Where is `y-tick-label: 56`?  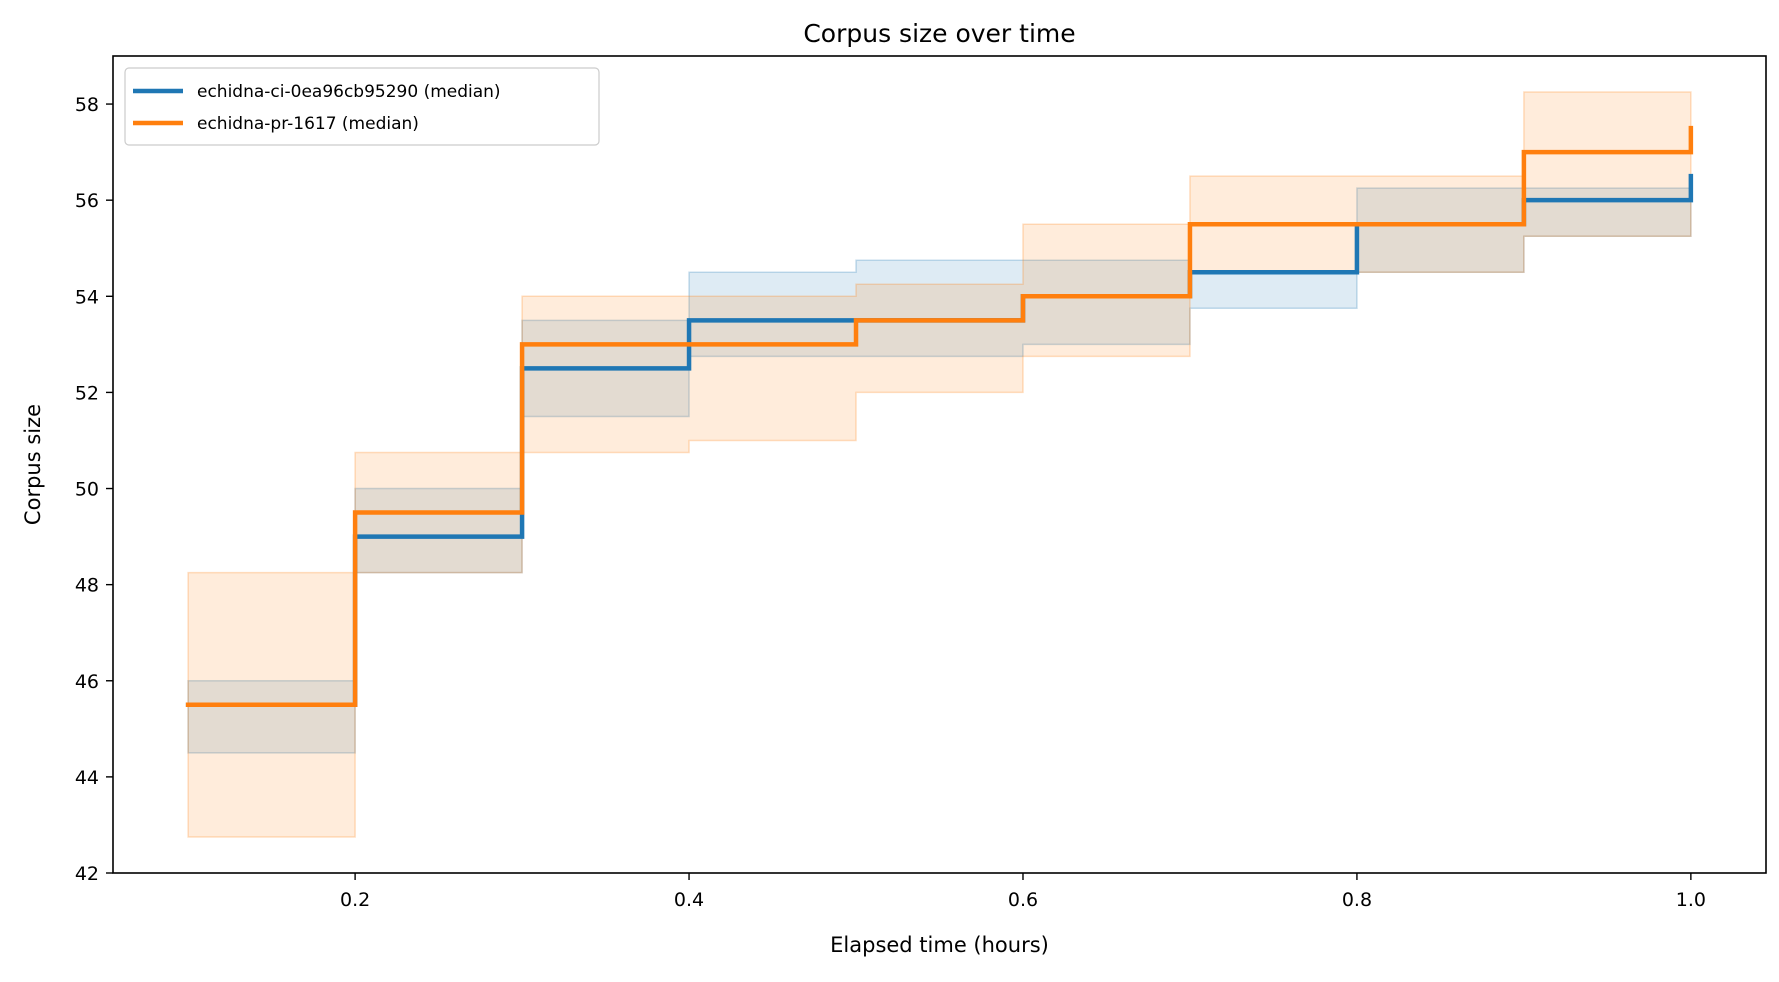
y-tick-label: 56 is located at coordinates (87, 201).